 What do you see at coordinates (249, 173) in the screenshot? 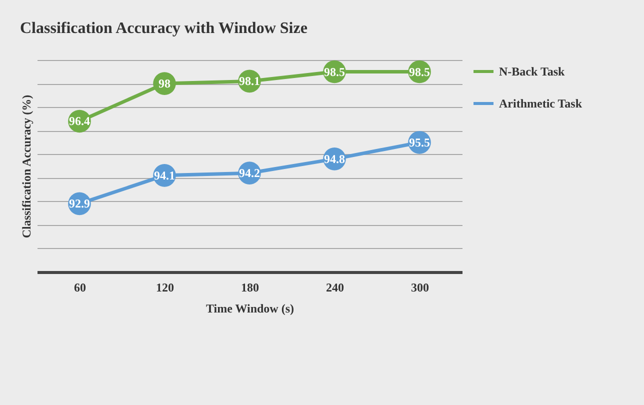
I see `data-label: 94.2` at bounding box center [249, 173].